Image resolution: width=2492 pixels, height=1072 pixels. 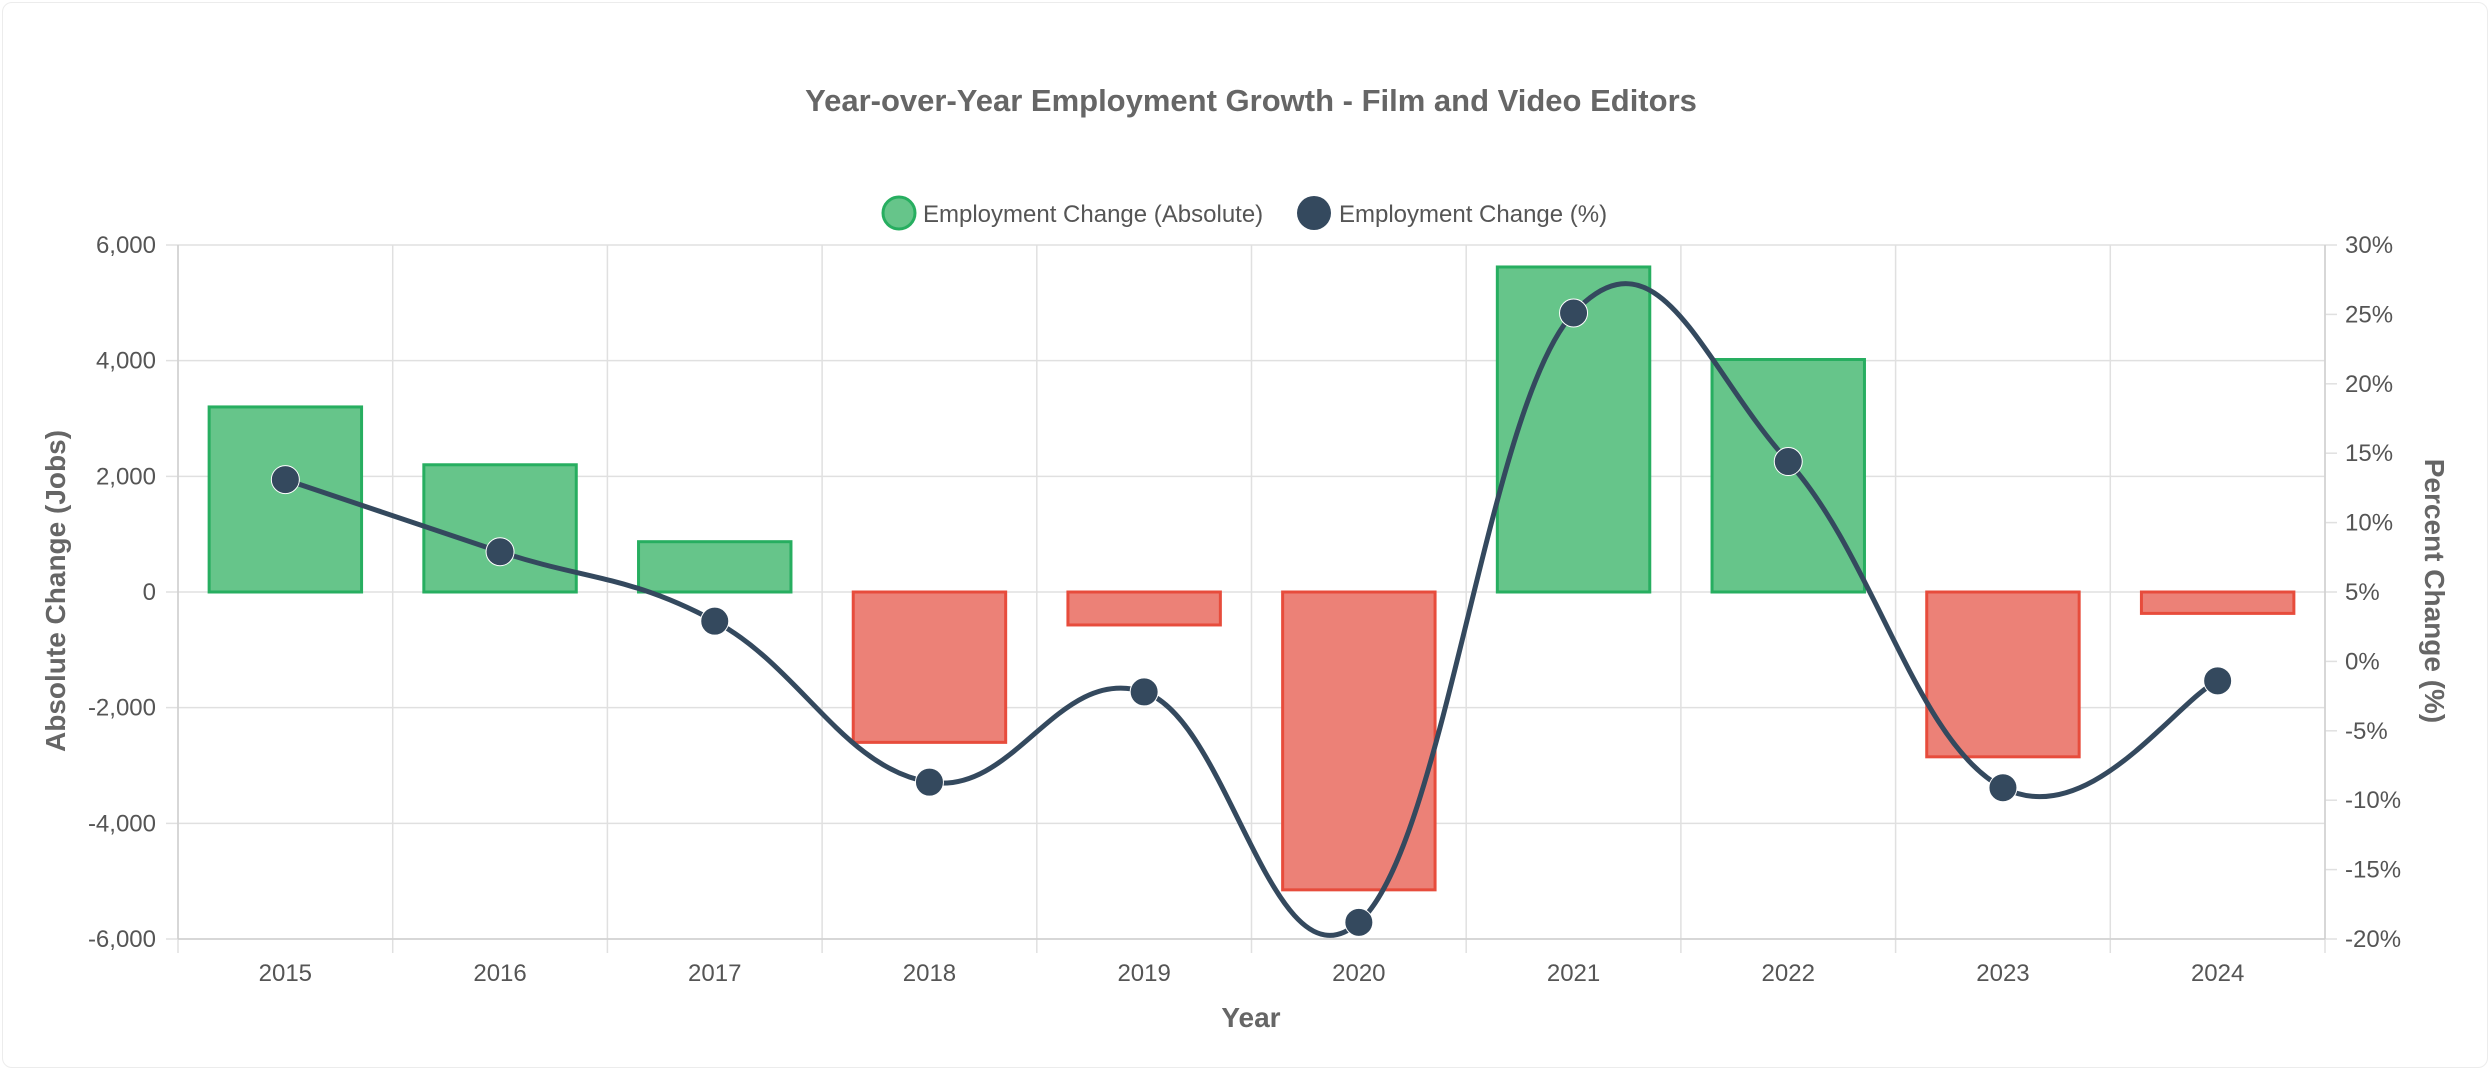 What do you see at coordinates (122, 823) in the screenshot?
I see `y-tick-label: -4,000` at bounding box center [122, 823].